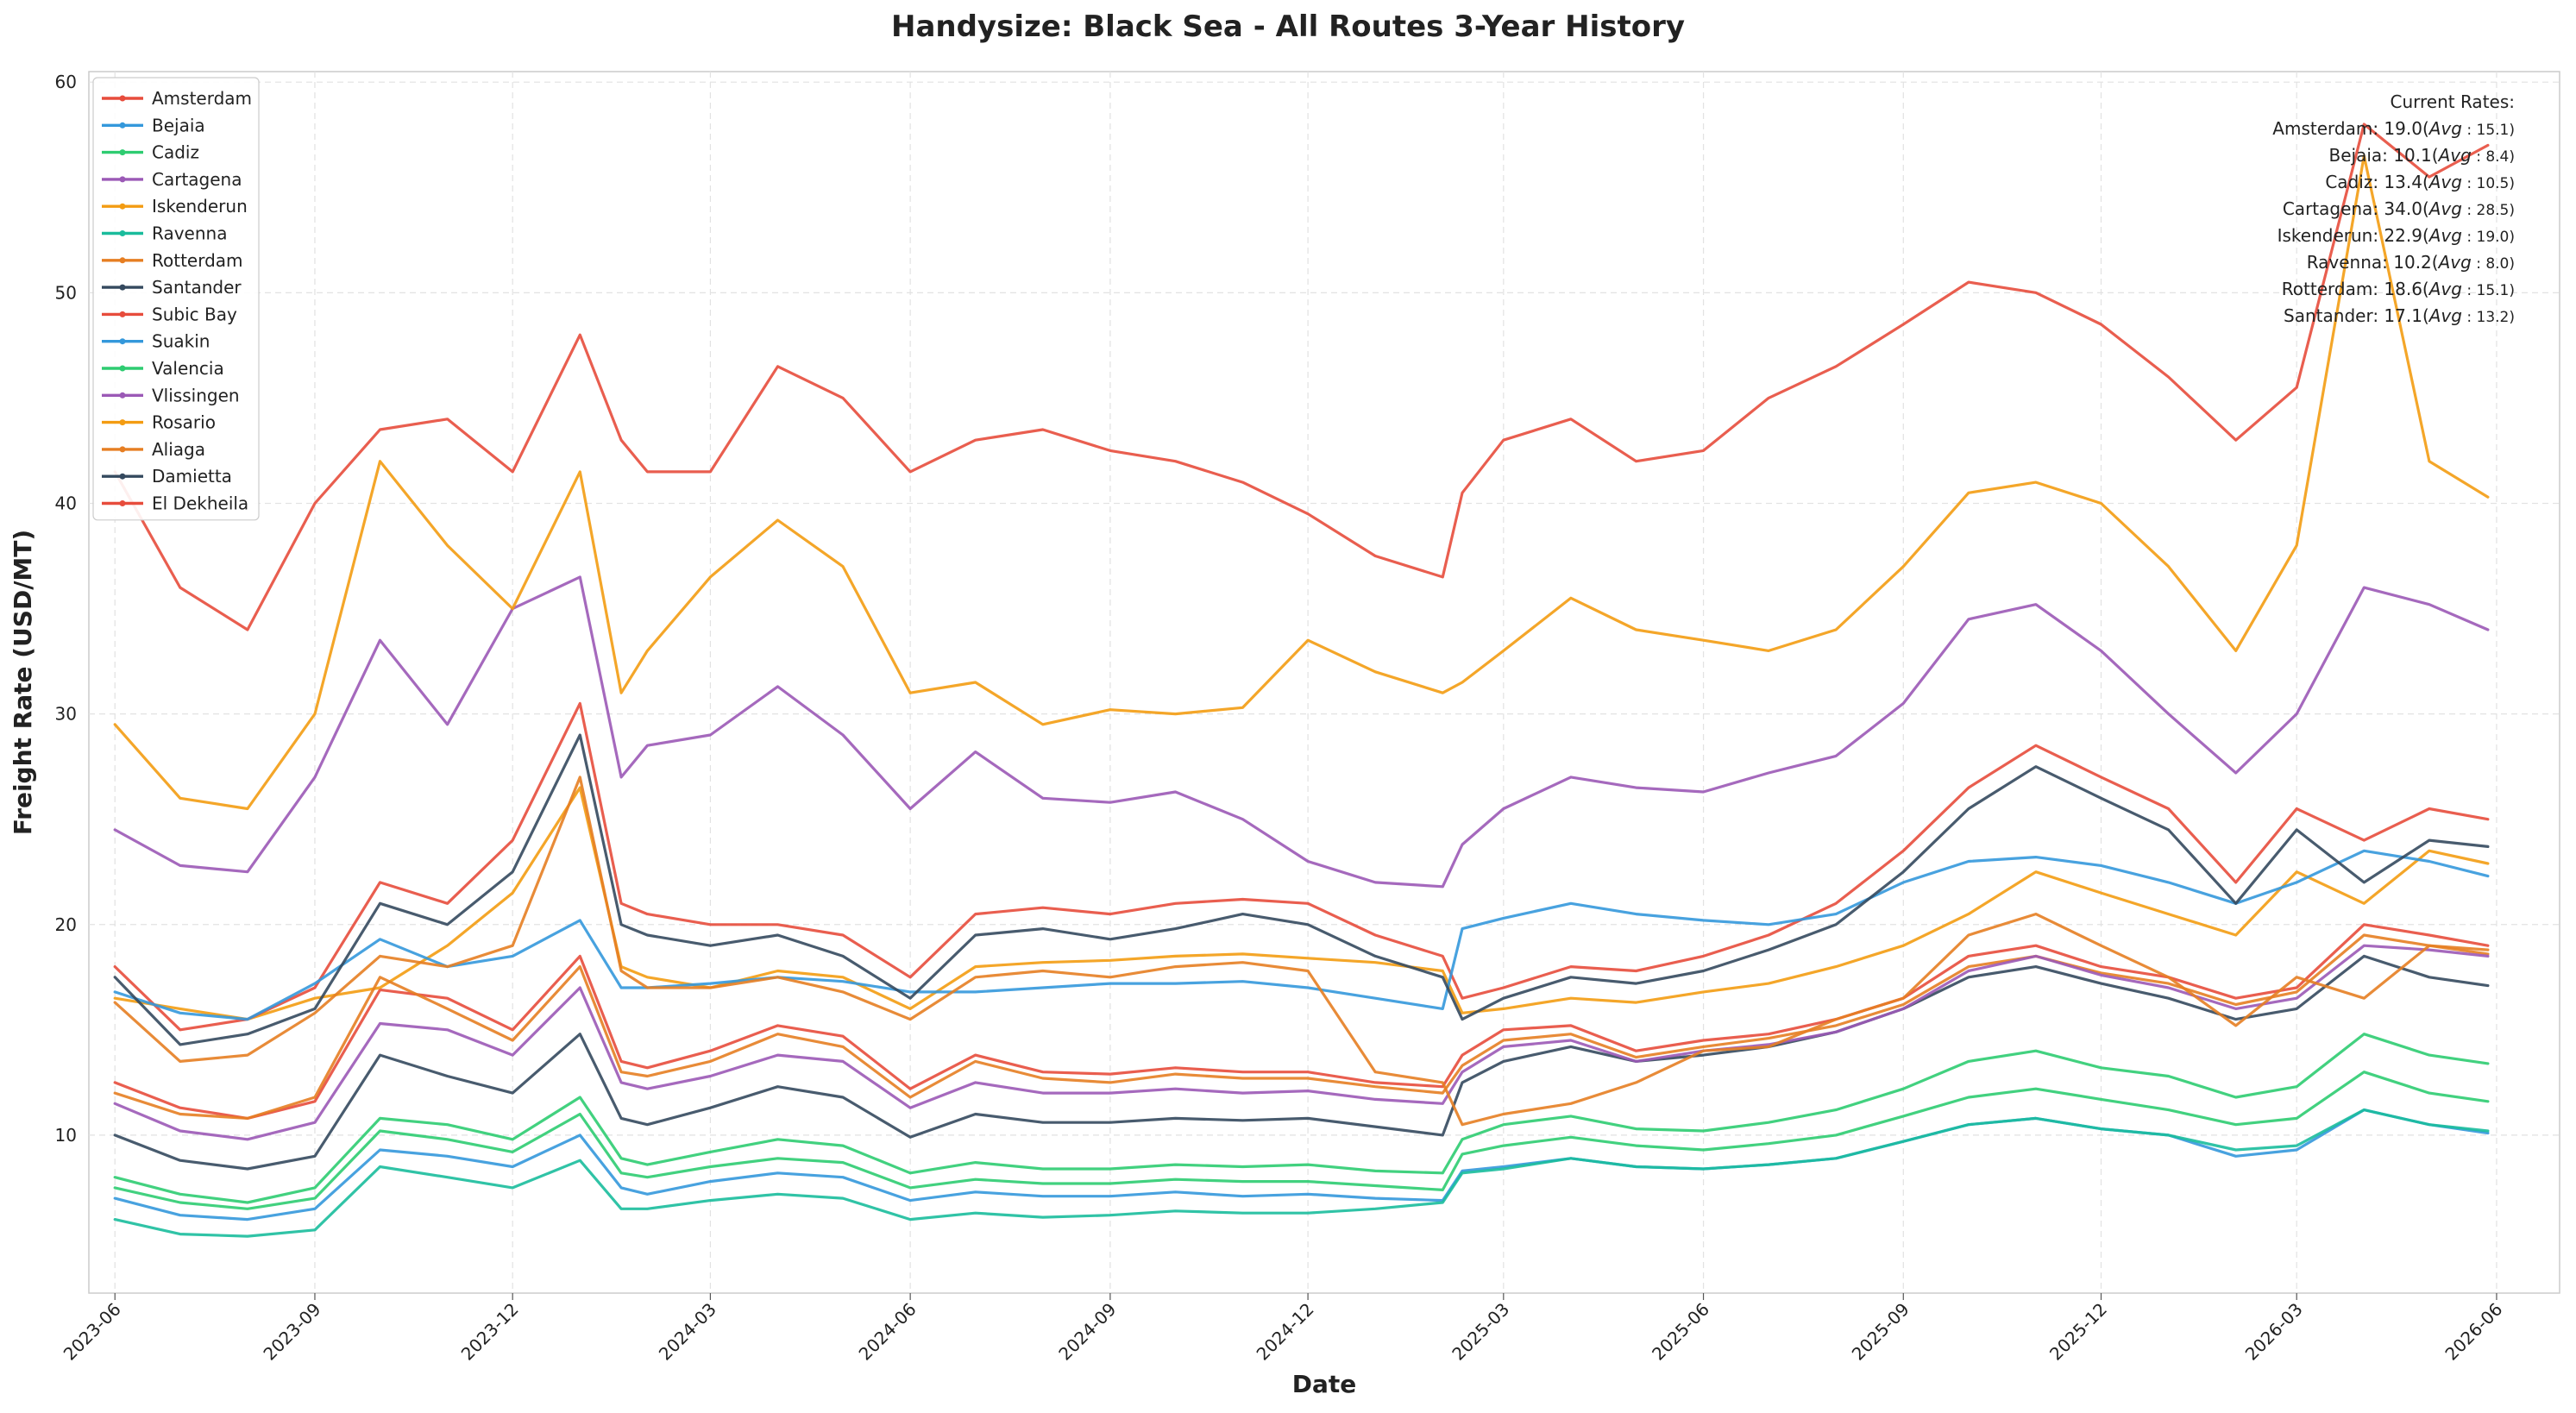 The image size is (2576, 1413). I want to click on annotation-line-label: Santander: 17.1(, so click(2356, 315).